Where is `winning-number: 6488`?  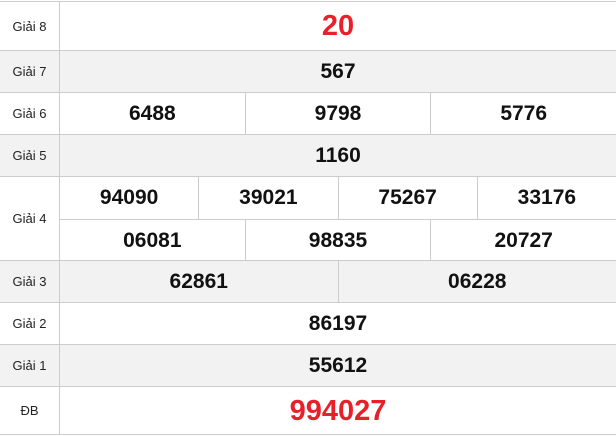
winning-number: 6488 is located at coordinates (152, 113).